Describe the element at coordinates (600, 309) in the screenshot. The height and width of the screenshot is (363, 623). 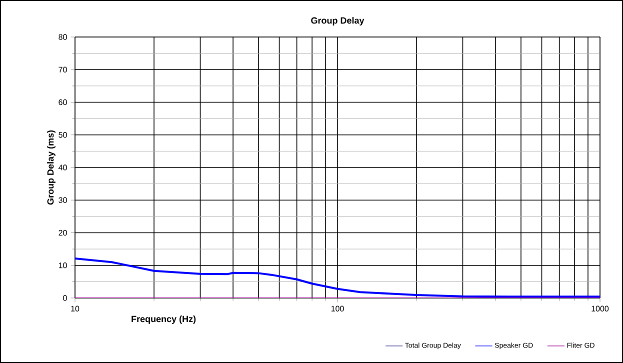
I see `x-tick-label: 1000` at that location.